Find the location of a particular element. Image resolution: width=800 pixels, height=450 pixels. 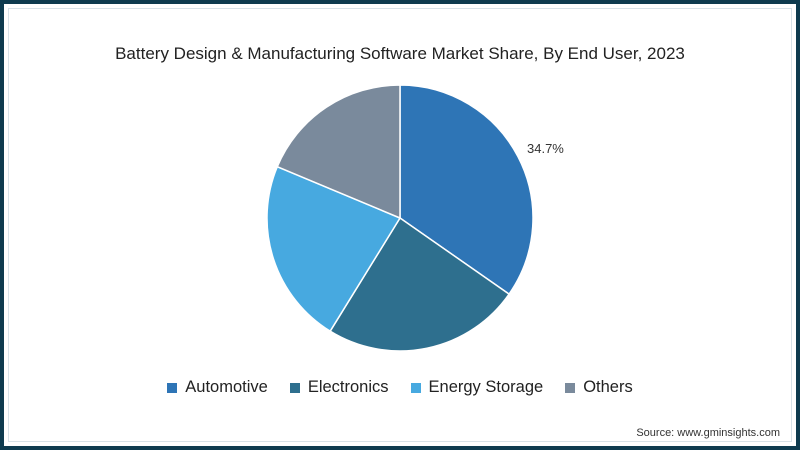

legend-item-electronics: Electronics is located at coordinates (339, 387).